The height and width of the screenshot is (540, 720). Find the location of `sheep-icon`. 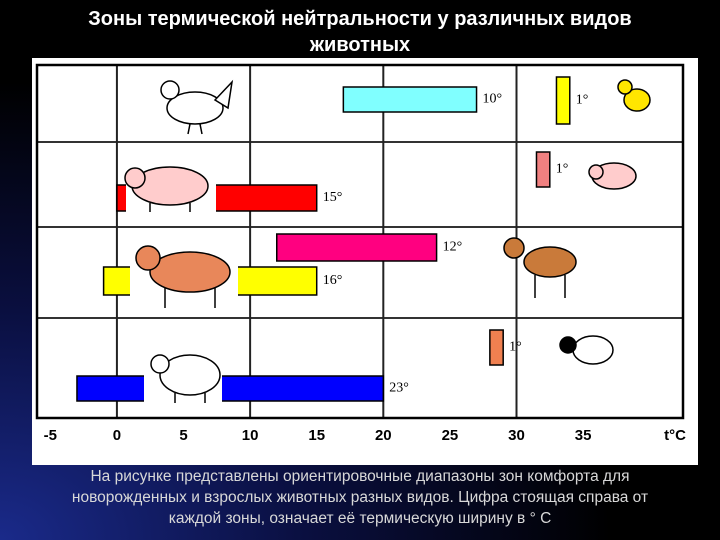

sheep-icon is located at coordinates (183, 376).